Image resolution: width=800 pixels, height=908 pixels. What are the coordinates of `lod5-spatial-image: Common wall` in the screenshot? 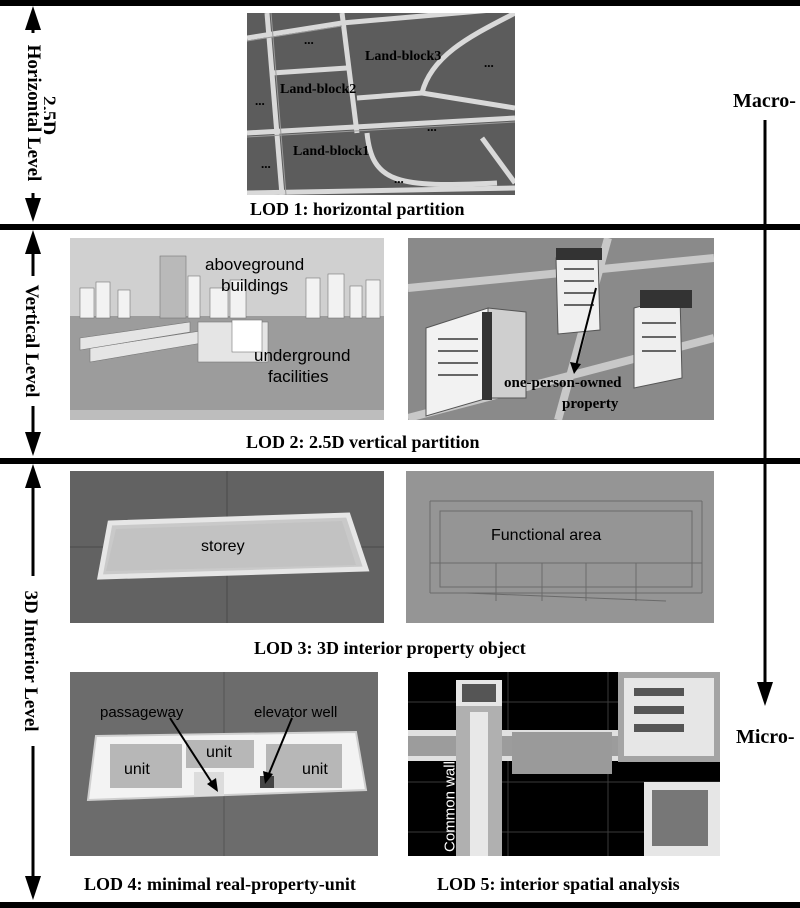 It's located at (564, 764).